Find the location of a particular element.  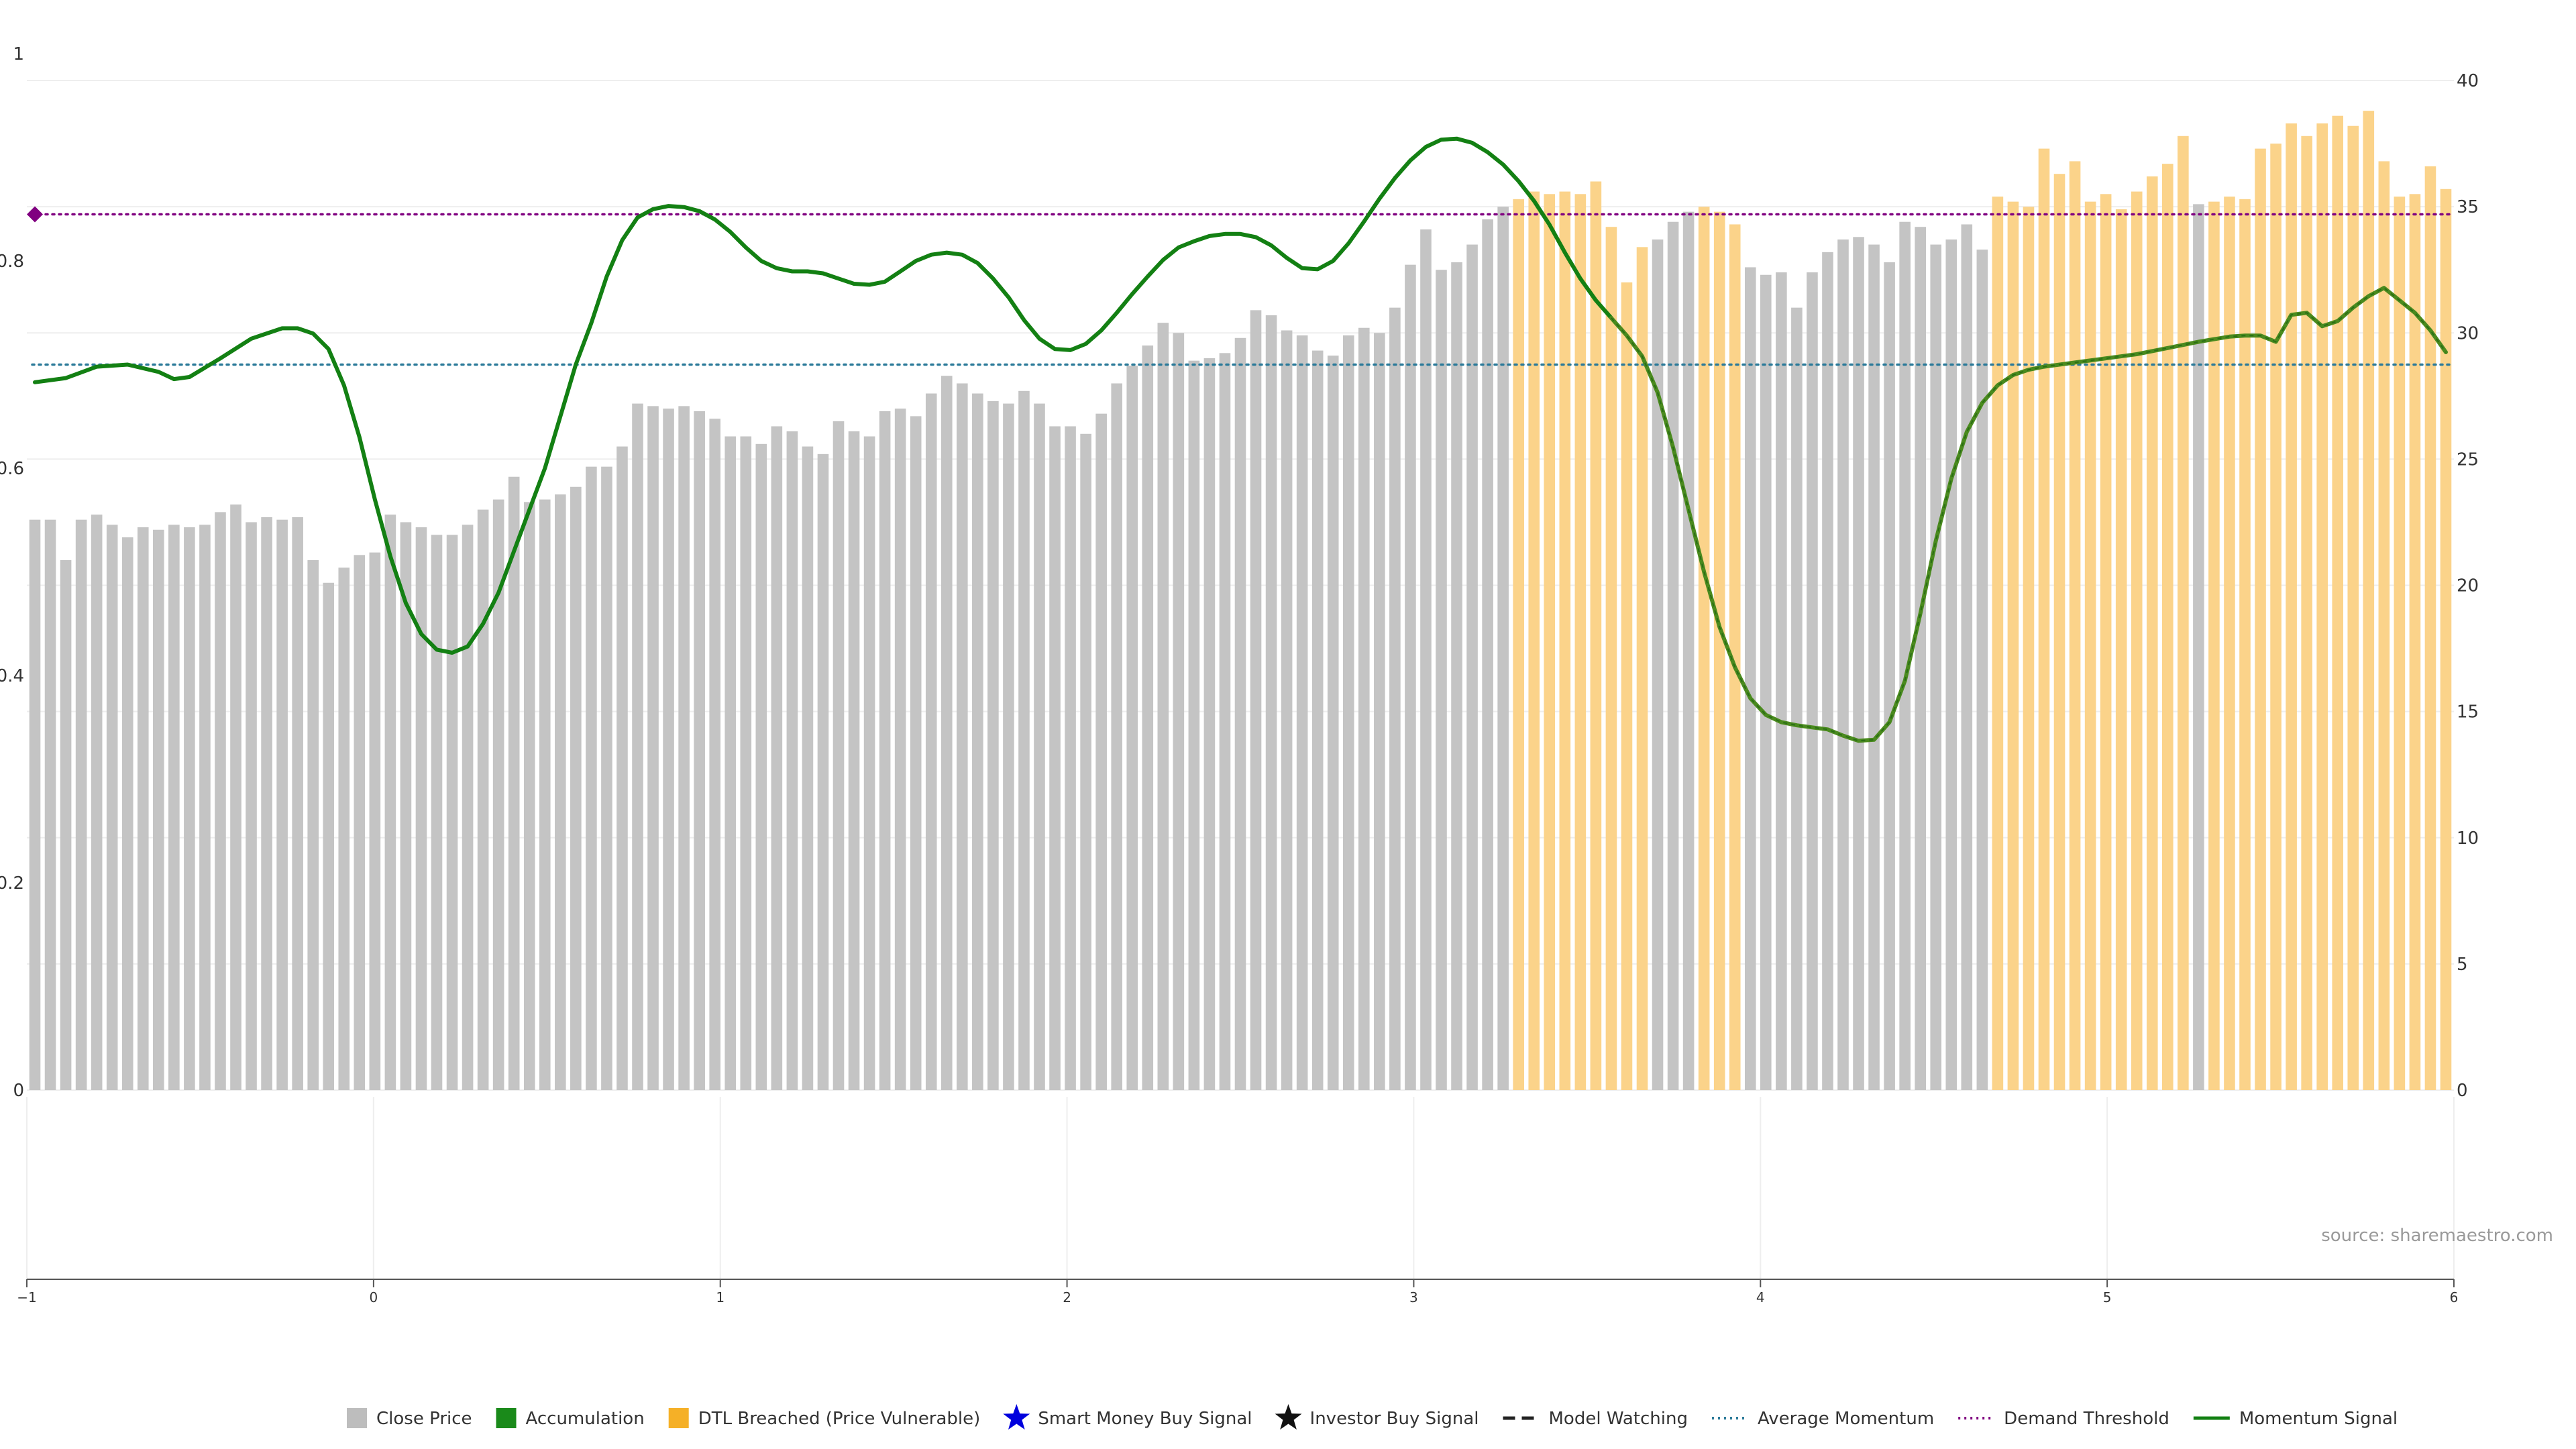

source-credit: source: sharemaestro.com is located at coordinates (2437, 1236).